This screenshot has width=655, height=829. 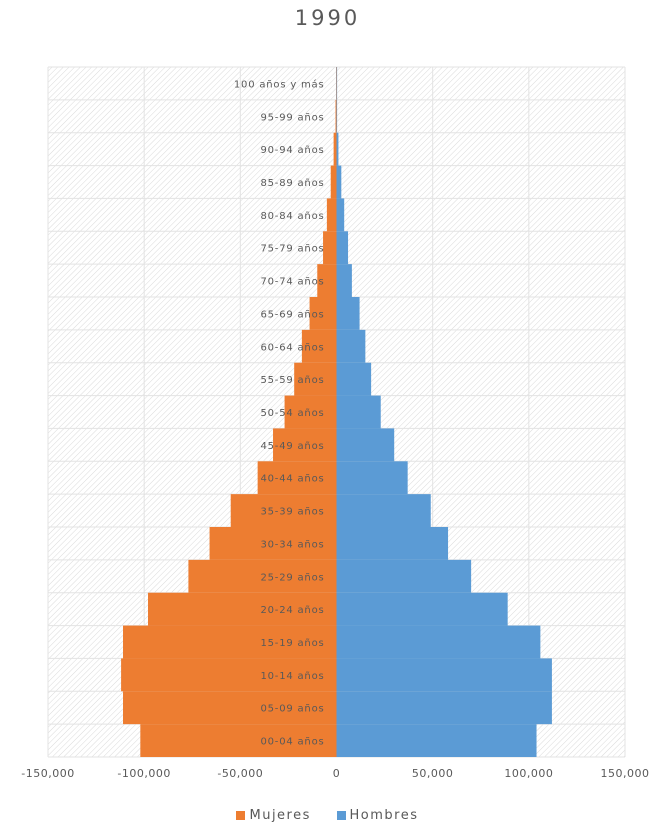 What do you see at coordinates (327, 815) in the screenshot?
I see `legend: Mujeres Hombres` at bounding box center [327, 815].